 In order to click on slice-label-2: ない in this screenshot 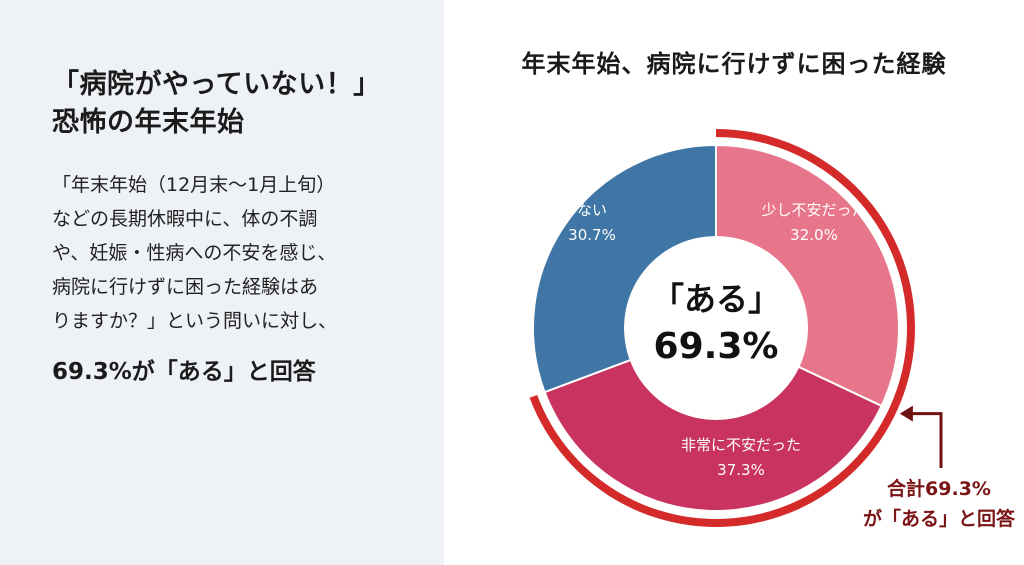, I will do `click(592, 210)`.